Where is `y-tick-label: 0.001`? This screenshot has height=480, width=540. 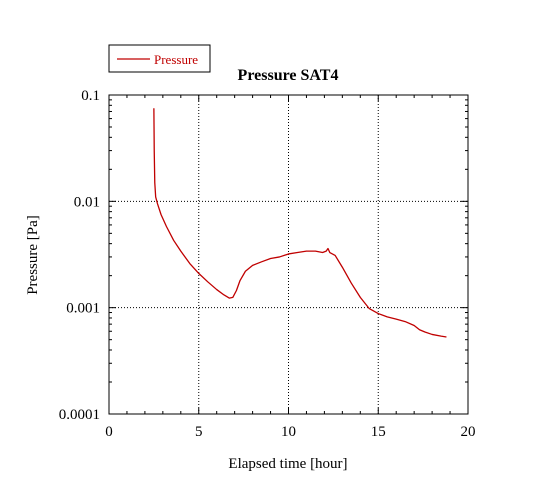
y-tick-label: 0.001 is located at coordinates (83, 309).